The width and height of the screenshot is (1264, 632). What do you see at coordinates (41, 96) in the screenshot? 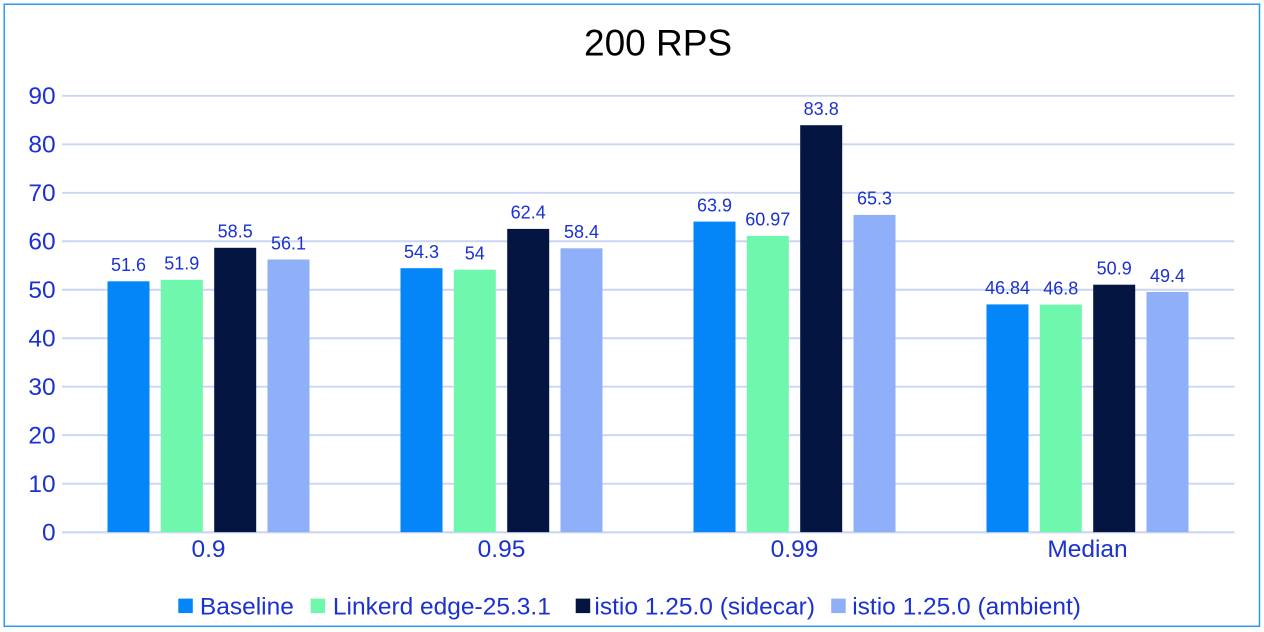
I see `svg-text: 90` at bounding box center [41, 96].